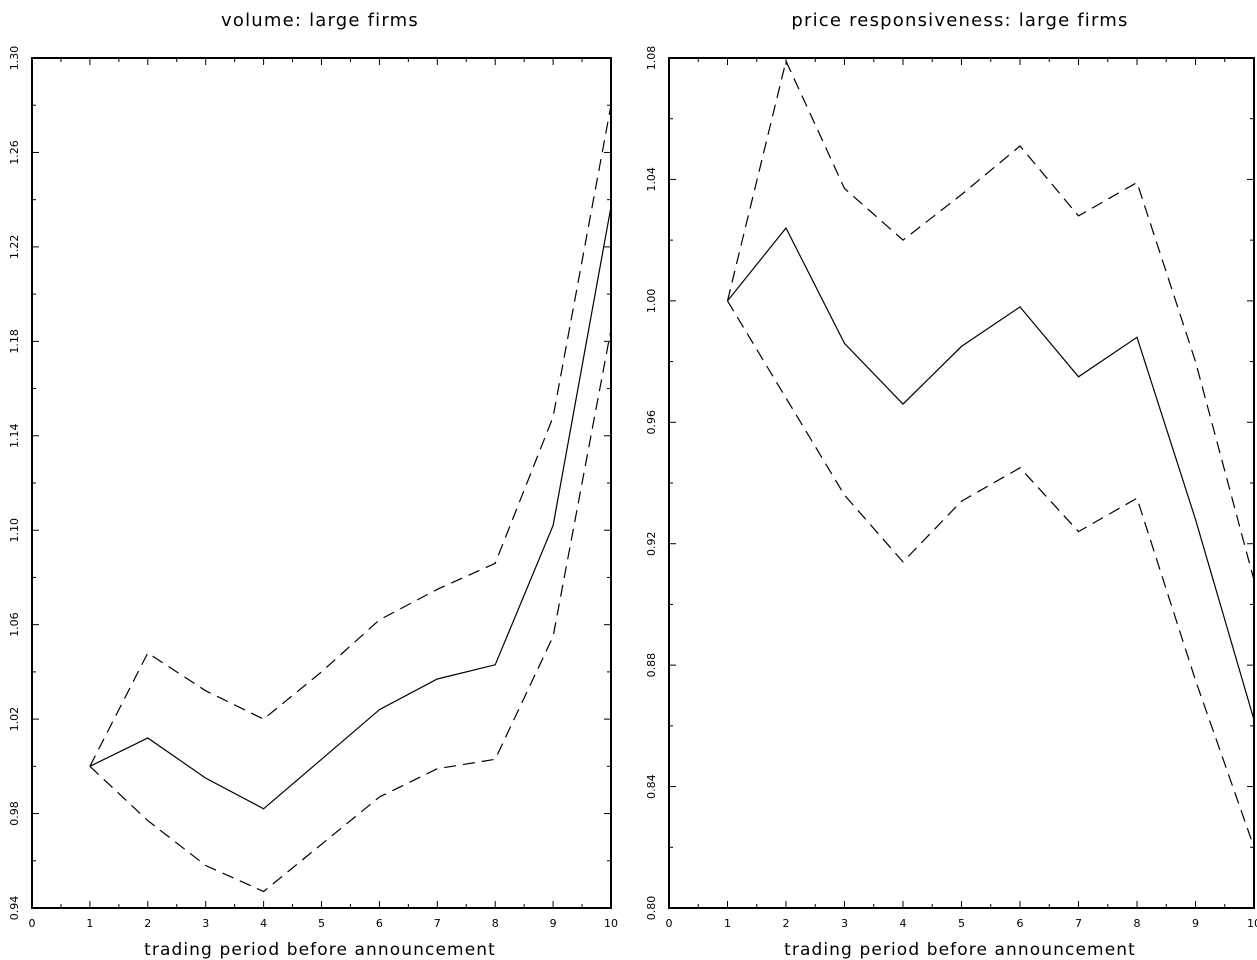 The width and height of the screenshot is (1257, 960). Describe the element at coordinates (651, 786) in the screenshot. I see `y-tick-label: 0.84` at that location.